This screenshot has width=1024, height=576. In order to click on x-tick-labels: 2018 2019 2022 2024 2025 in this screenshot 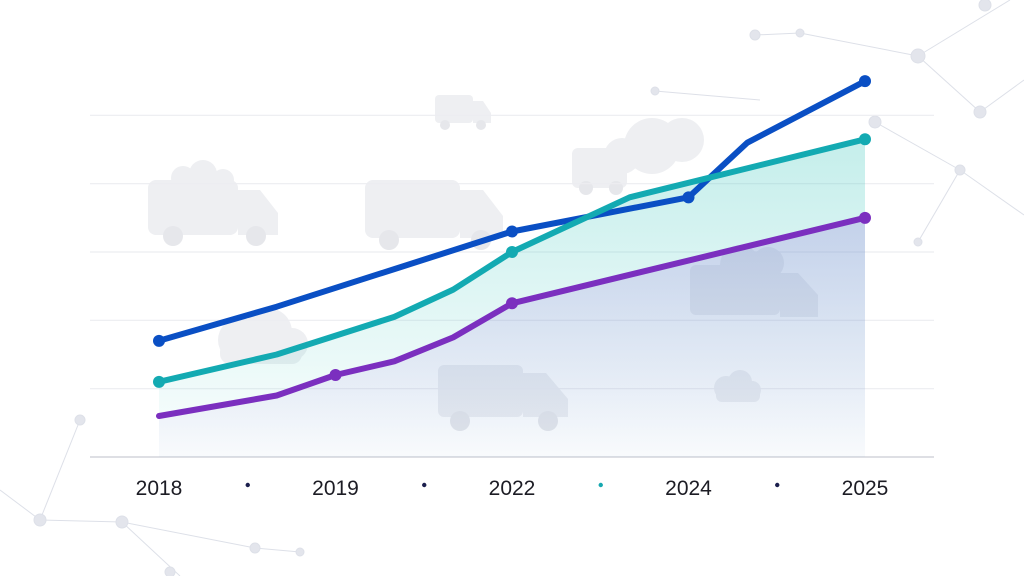, I will do `click(512, 488)`.